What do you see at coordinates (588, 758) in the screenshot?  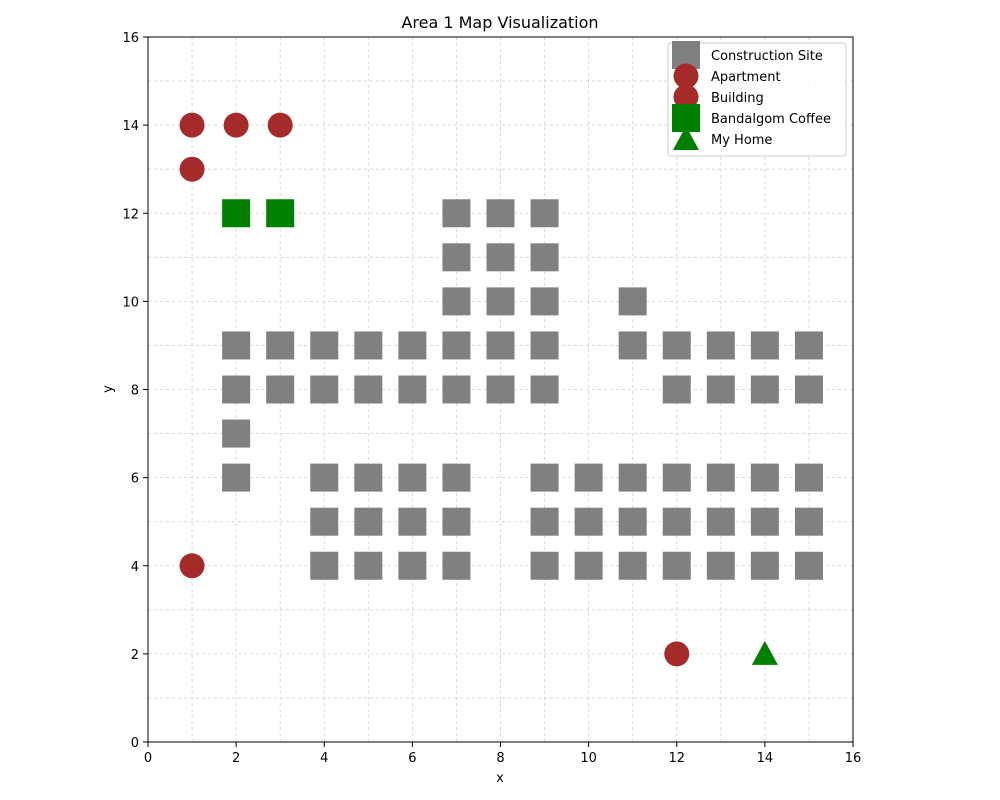 I see `x-tick-label: 10` at bounding box center [588, 758].